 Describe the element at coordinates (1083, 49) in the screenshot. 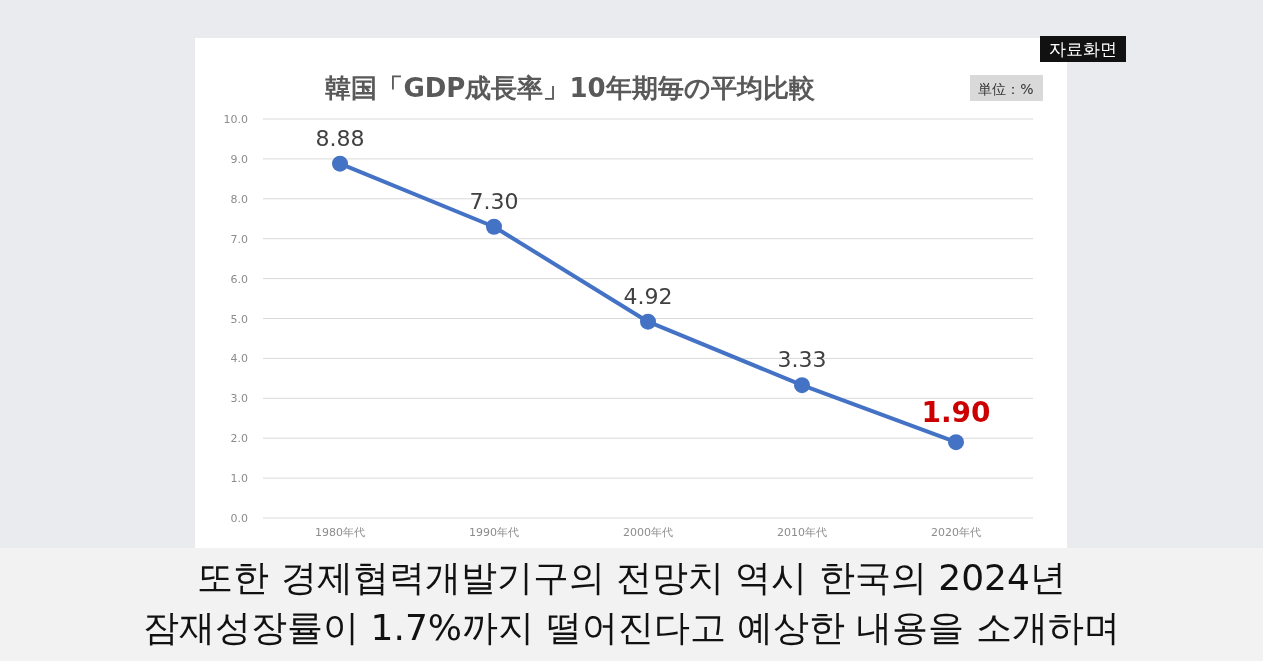

I see `text: 자료화면` at that location.